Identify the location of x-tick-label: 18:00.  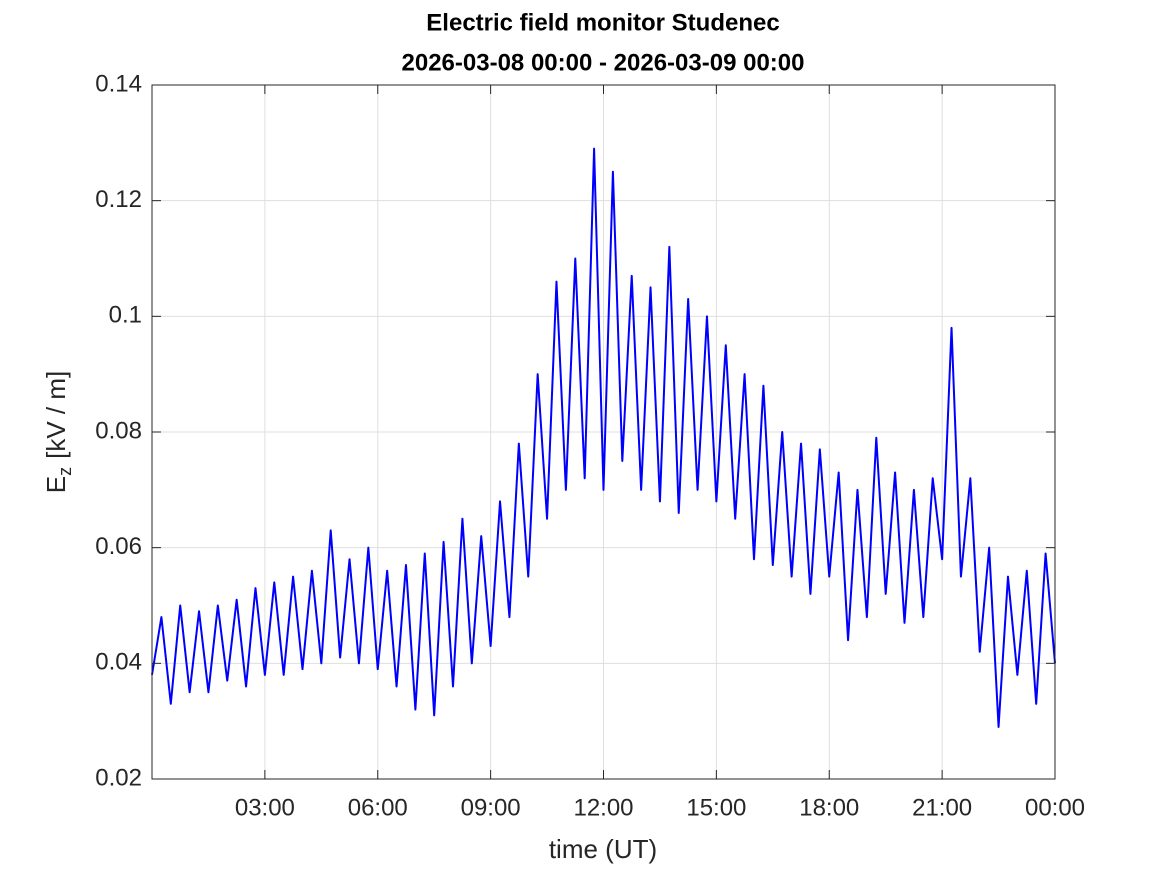
(829, 807).